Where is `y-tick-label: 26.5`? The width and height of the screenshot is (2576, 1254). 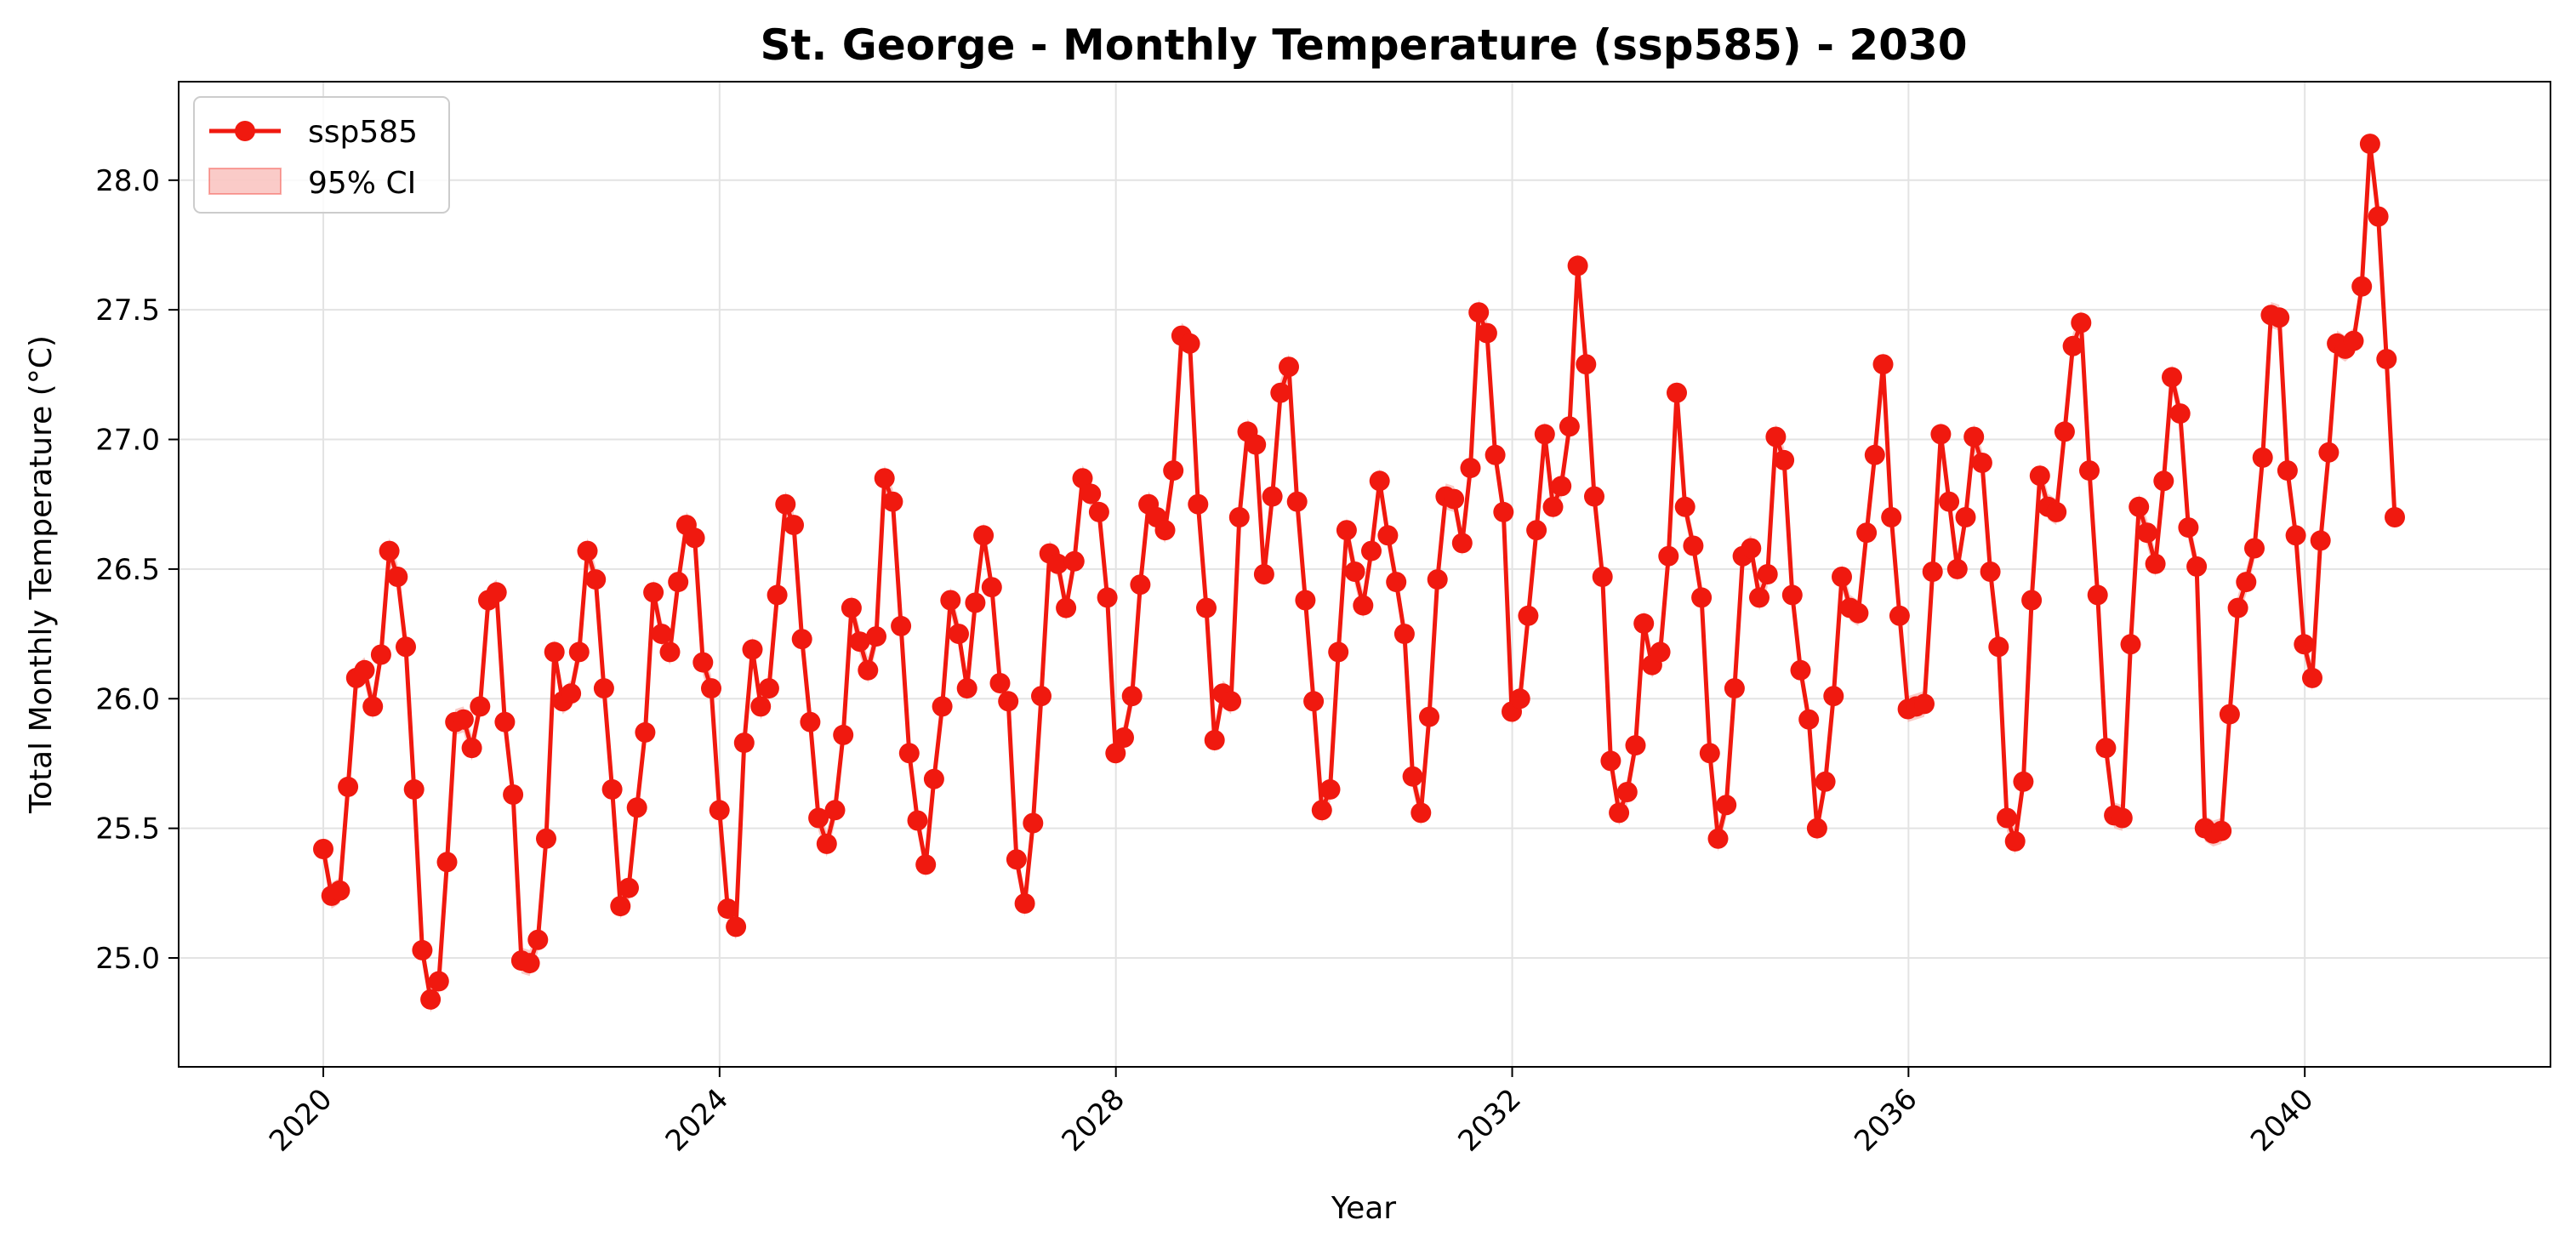 y-tick-label: 26.5 is located at coordinates (128, 570).